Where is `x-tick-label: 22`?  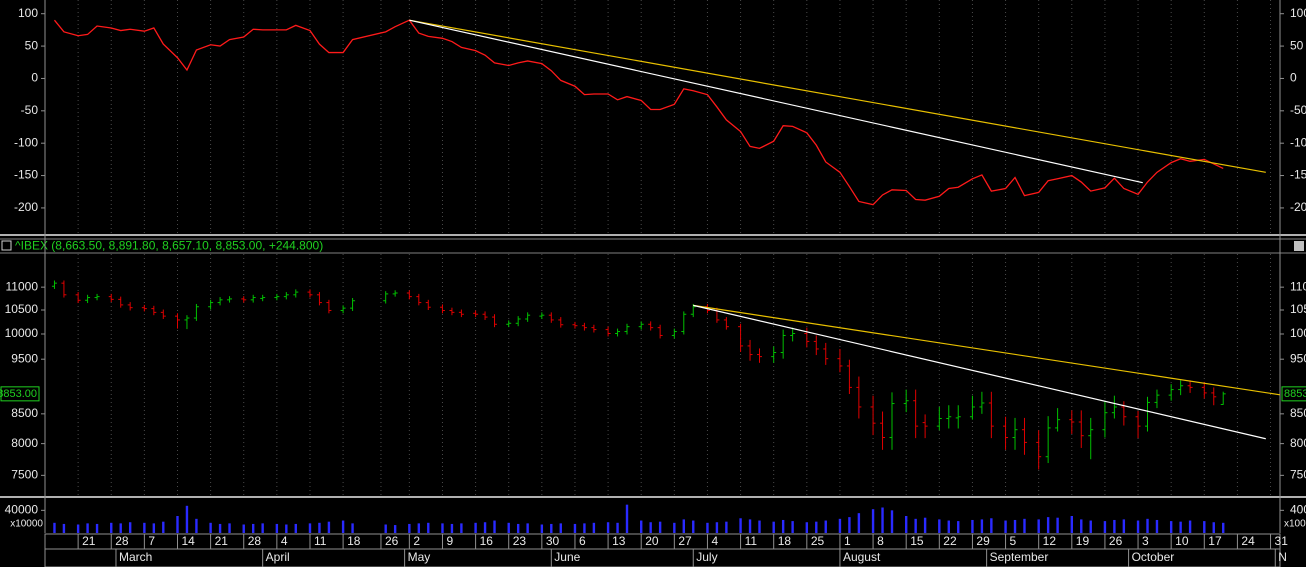 x-tick-label: 22 is located at coordinates (950, 541).